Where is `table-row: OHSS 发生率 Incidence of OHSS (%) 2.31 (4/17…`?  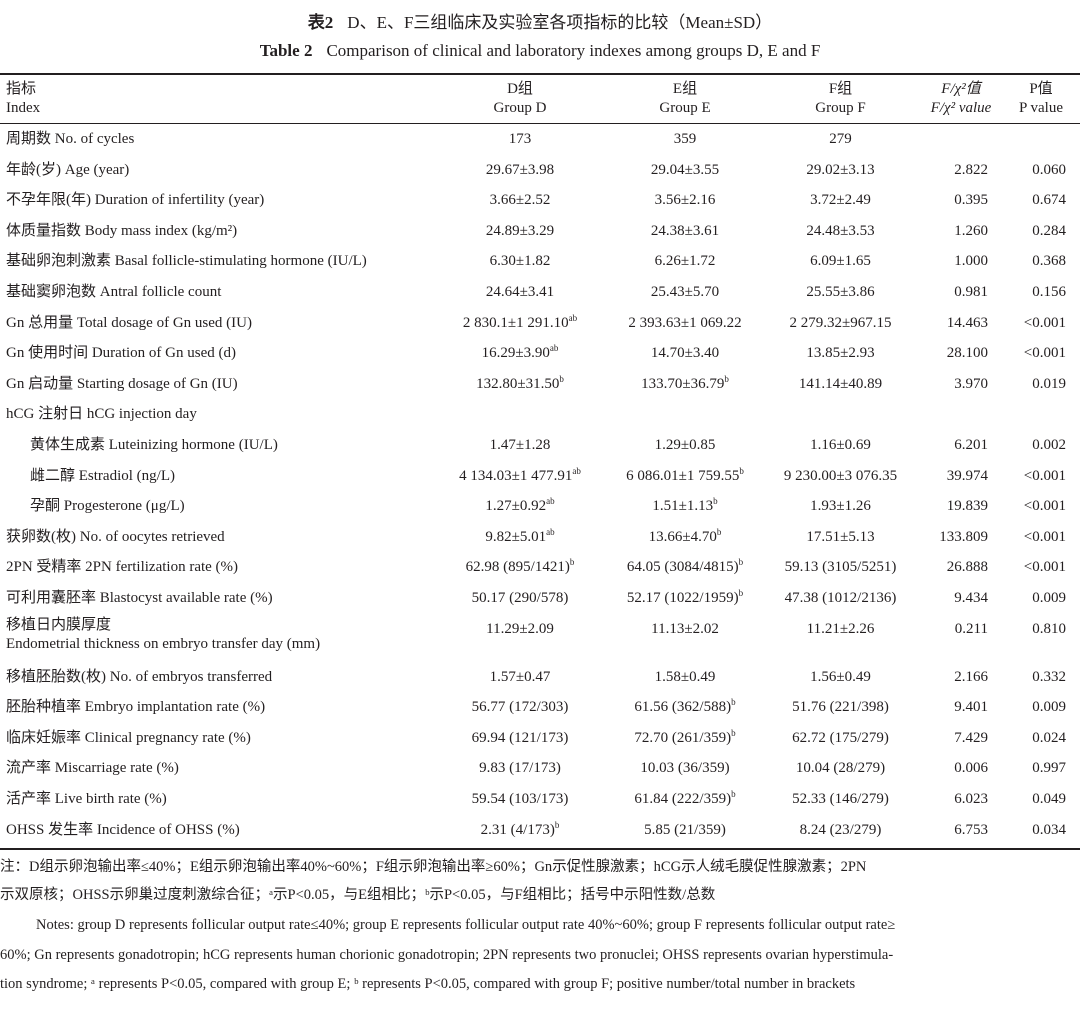 table-row: OHSS 发生率 Incidence of OHSS (%) 2.31 (4/17… is located at coordinates (540, 830).